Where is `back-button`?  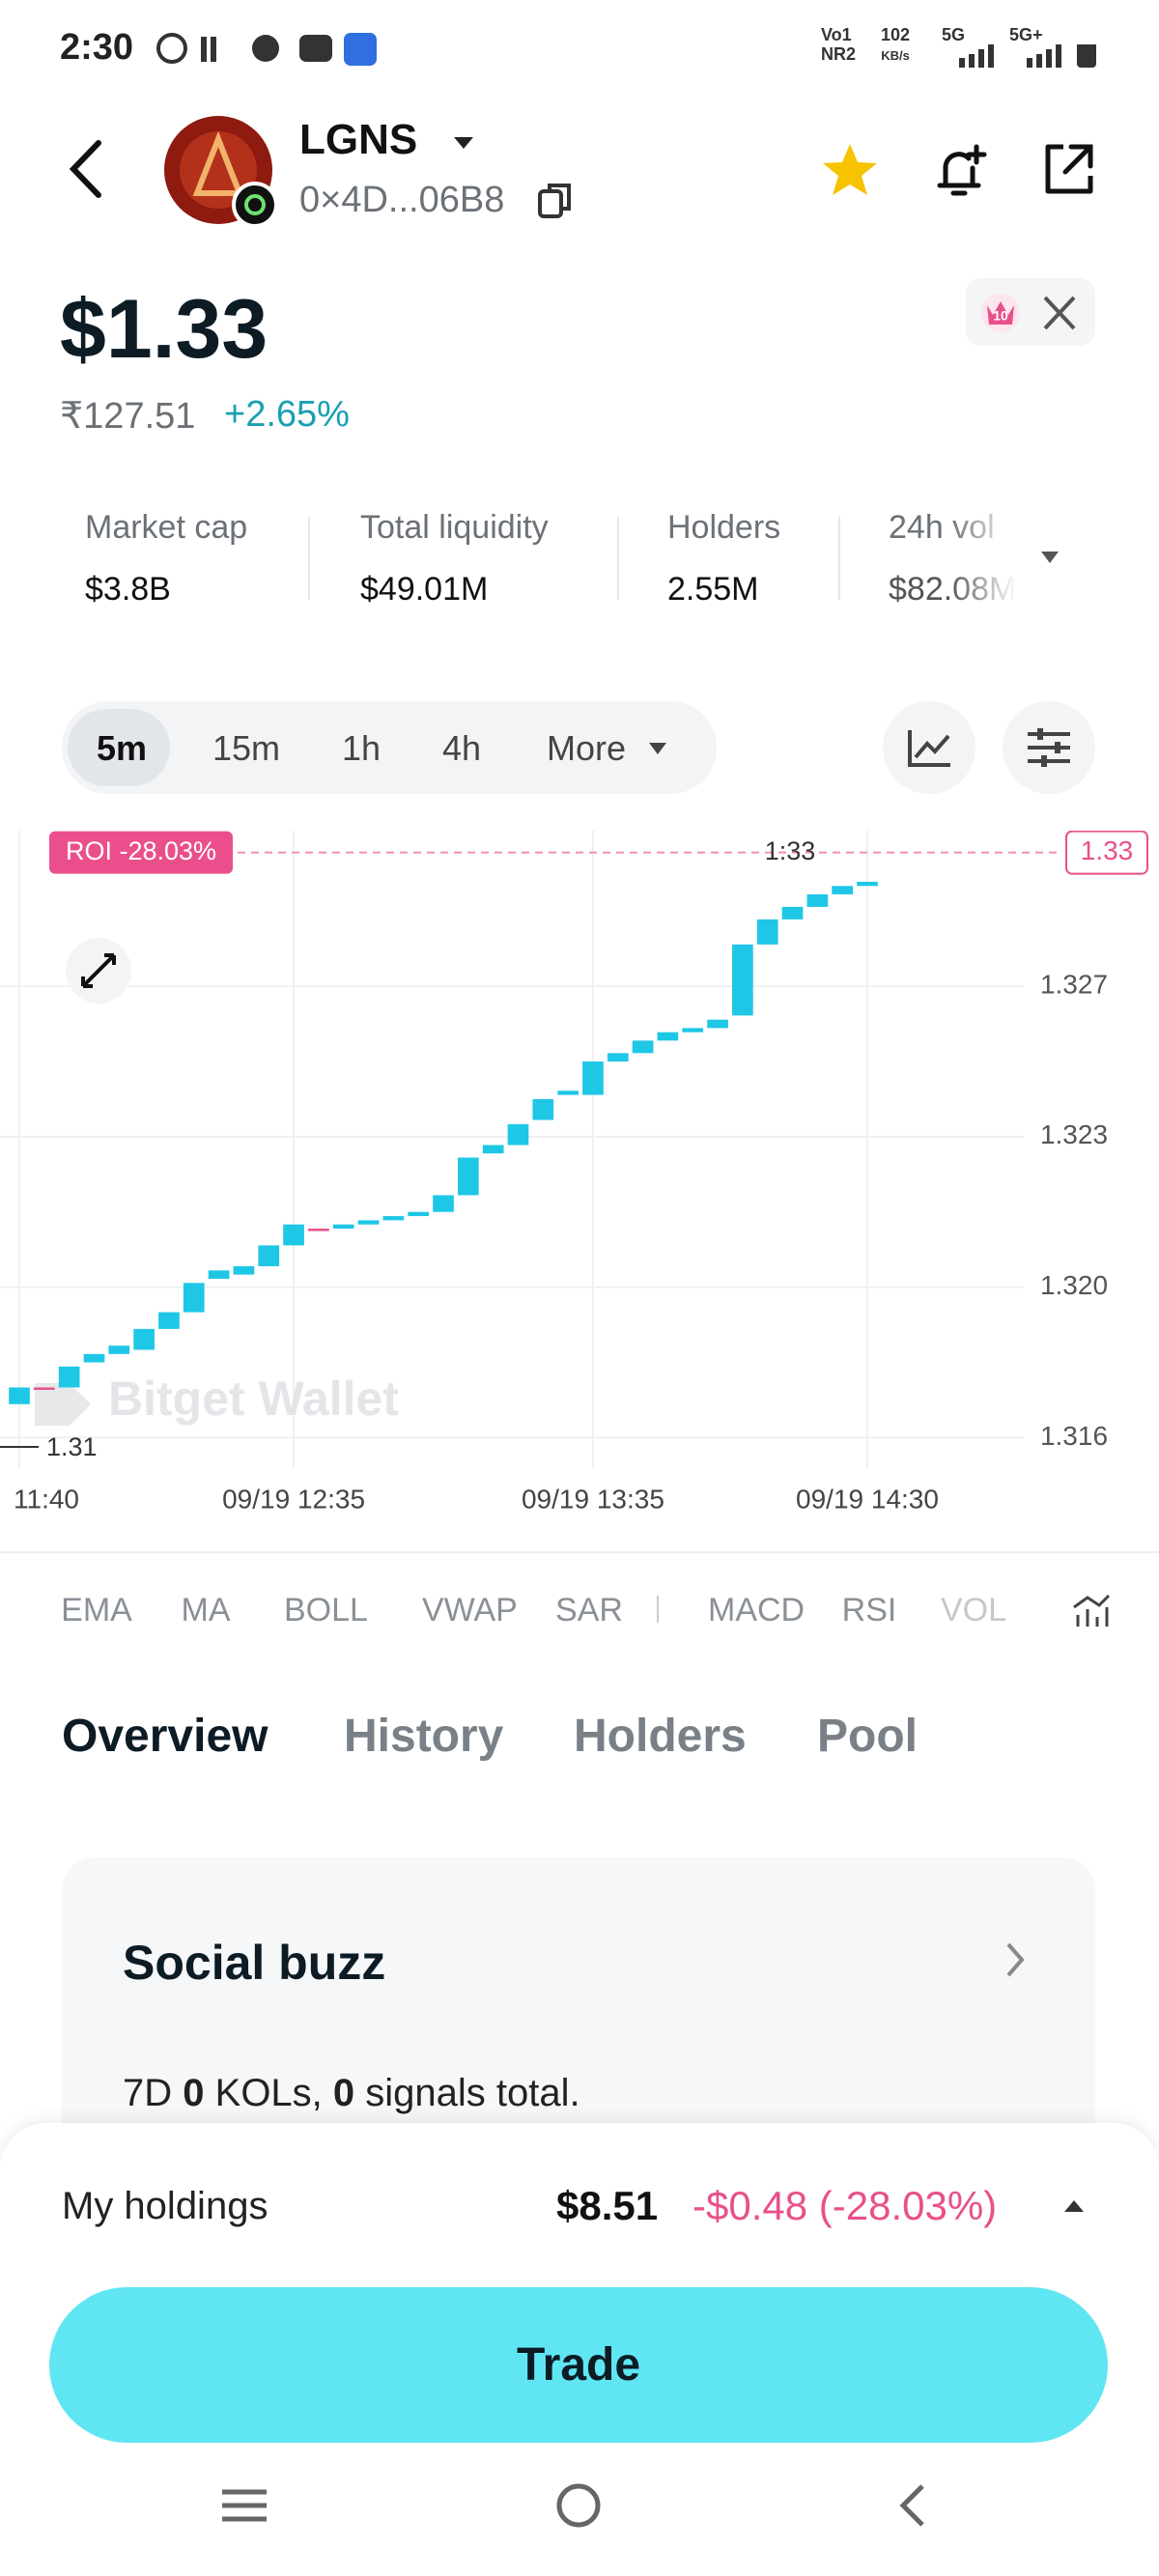 back-button is located at coordinates (87, 169).